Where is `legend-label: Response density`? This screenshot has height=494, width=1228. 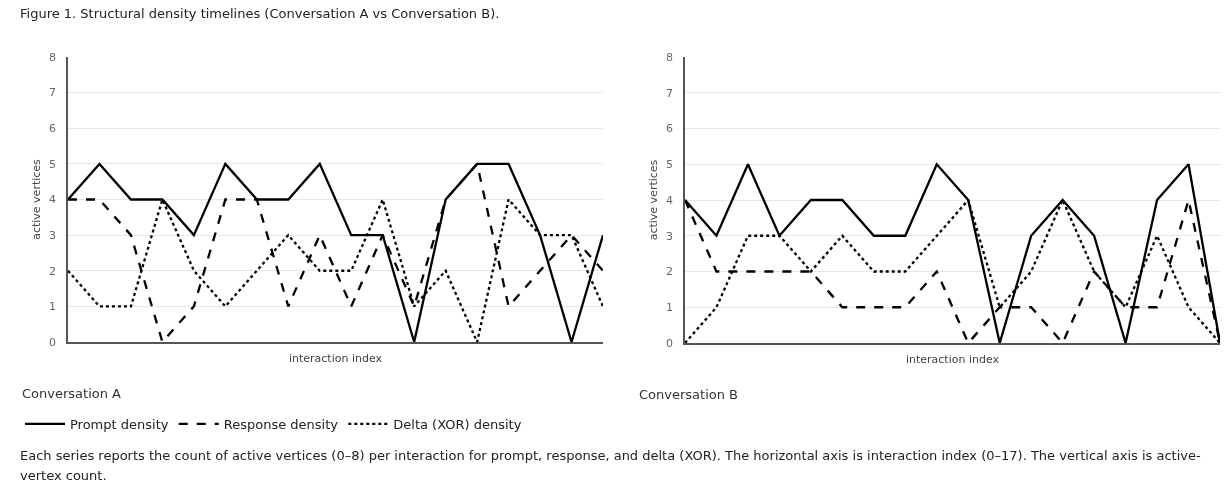 legend-label: Response density is located at coordinates (281, 424).